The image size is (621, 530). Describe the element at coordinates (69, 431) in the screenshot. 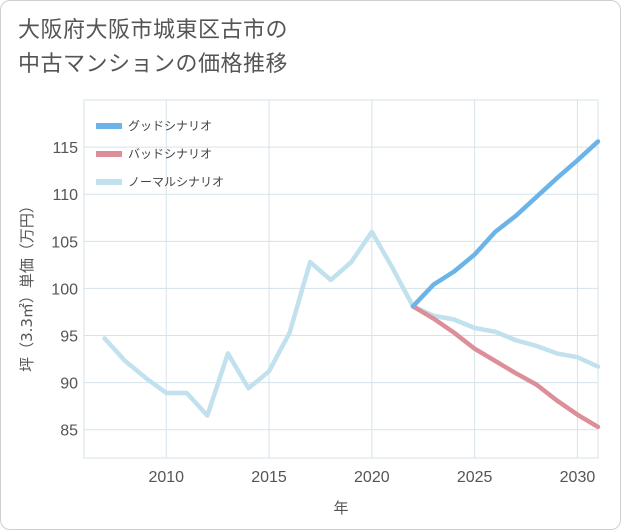

I see `y-tick-label: 85` at that location.